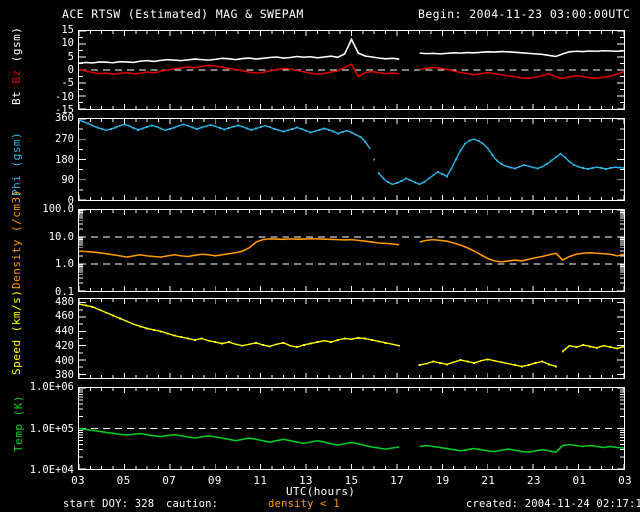  I want to click on x-tick-label: 13, so click(305, 480).